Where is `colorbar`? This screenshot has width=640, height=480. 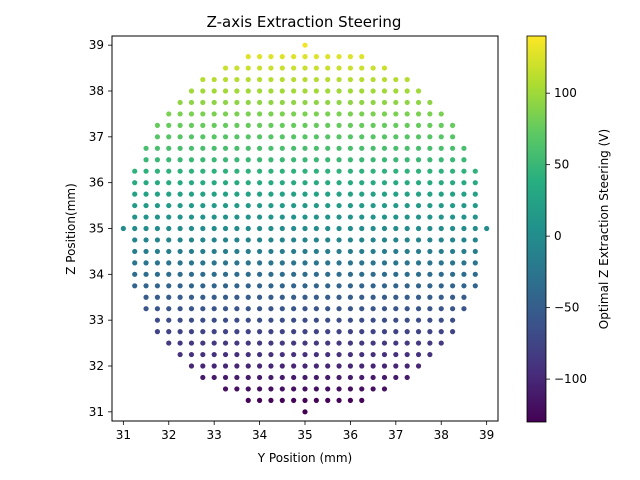
colorbar is located at coordinates (536, 229).